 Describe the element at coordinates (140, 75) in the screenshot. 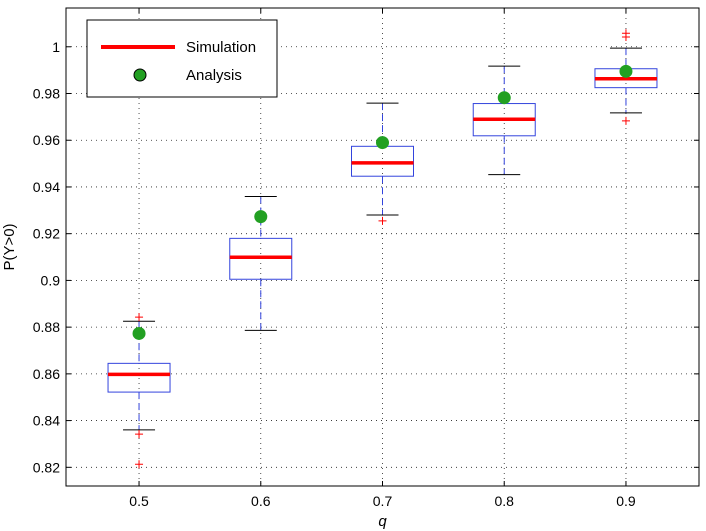

I see `legend-analysis-marker` at that location.